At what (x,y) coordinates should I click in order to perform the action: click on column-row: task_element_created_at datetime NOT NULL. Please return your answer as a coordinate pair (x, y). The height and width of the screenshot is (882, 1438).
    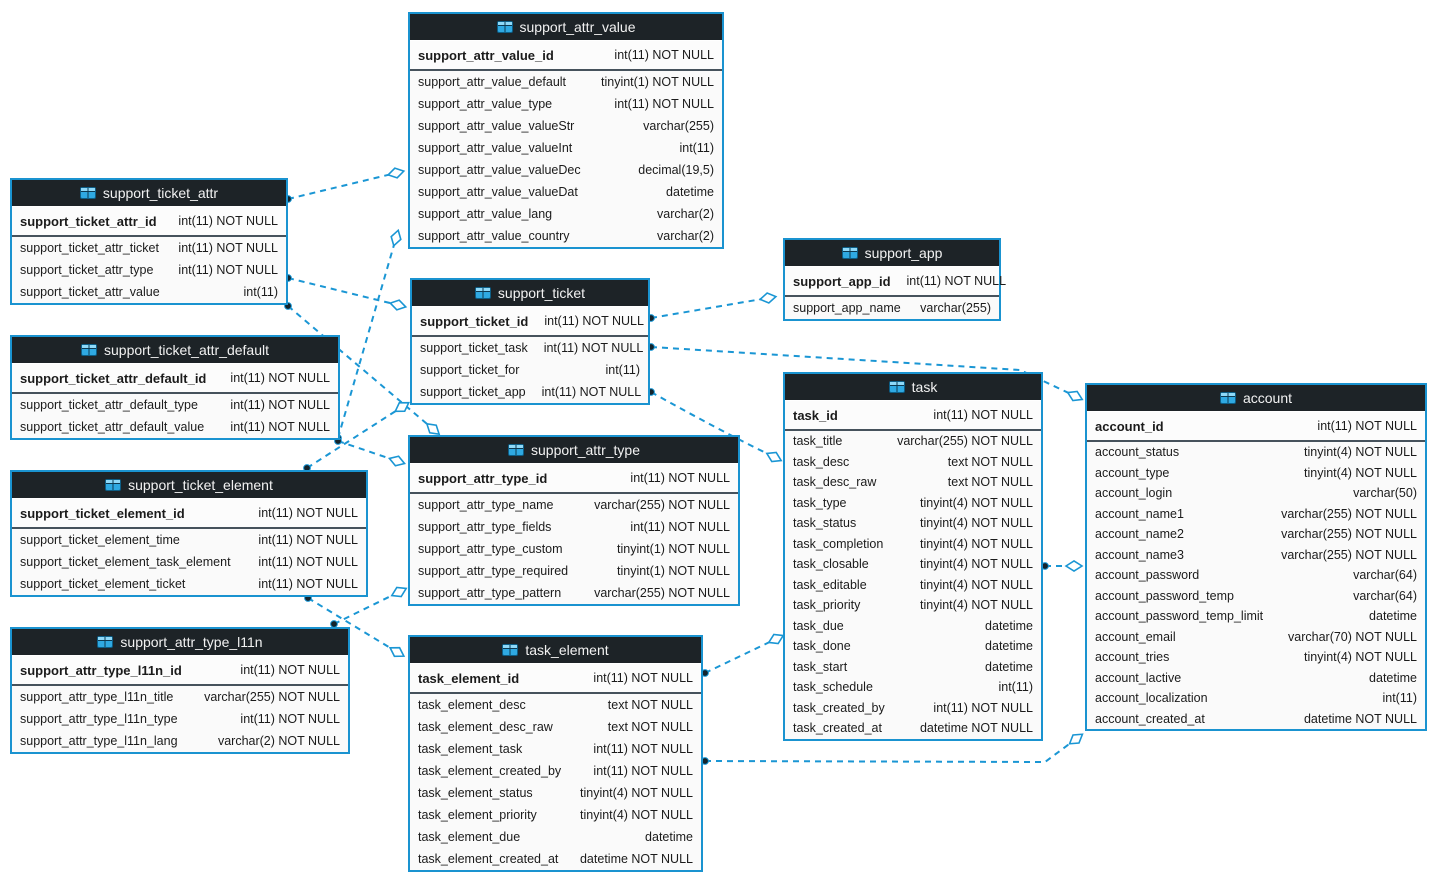
    Looking at the image, I should click on (555, 859).